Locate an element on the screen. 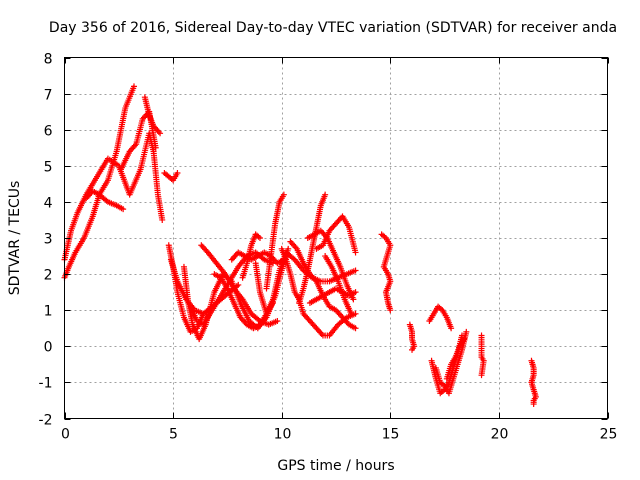 This screenshot has height=480, width=640. x-tick-label: 15 is located at coordinates (391, 435).